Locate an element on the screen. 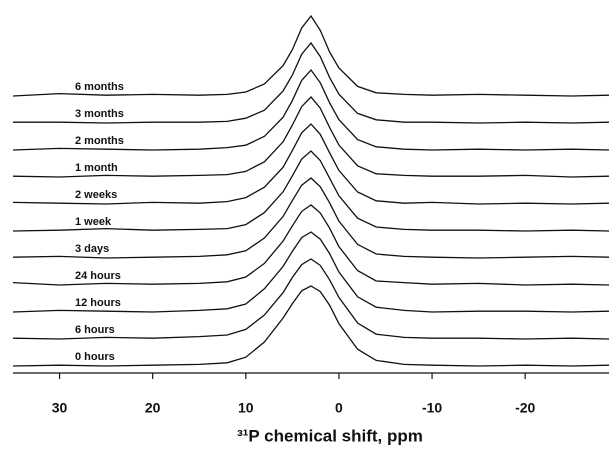 The height and width of the screenshot is (450, 609). series-label: 2 weeks is located at coordinates (96, 195).